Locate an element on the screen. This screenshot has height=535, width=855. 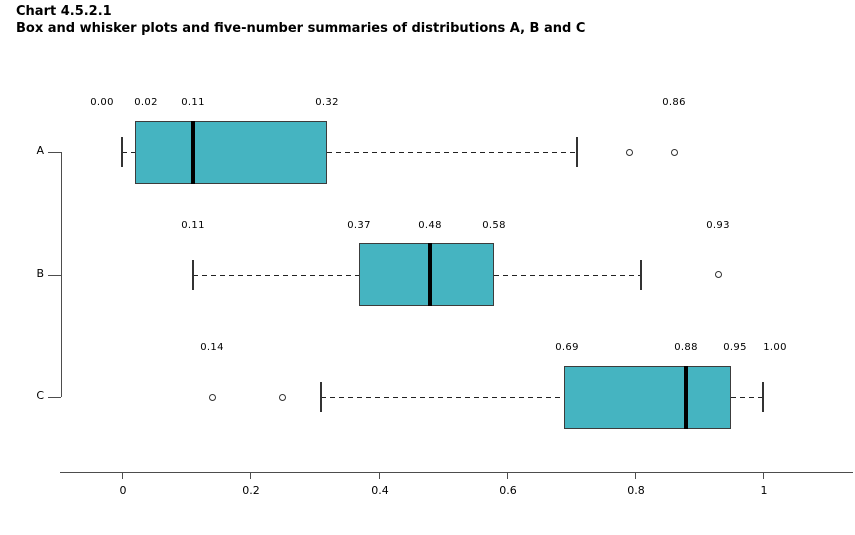
row-label-B: B is located at coordinates (40, 273).